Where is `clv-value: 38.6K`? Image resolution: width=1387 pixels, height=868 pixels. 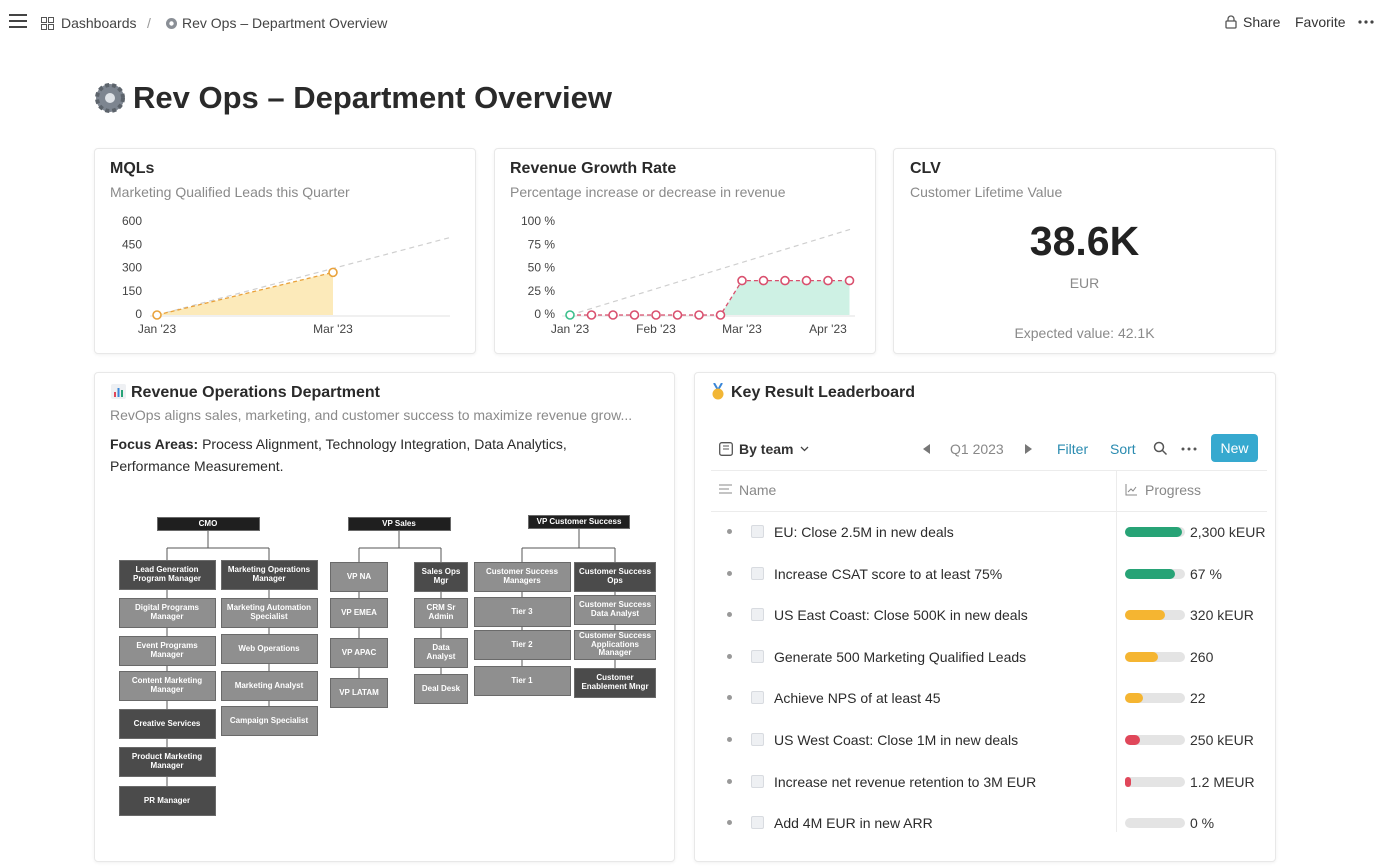
clv-value: 38.6K is located at coordinates (1084, 241).